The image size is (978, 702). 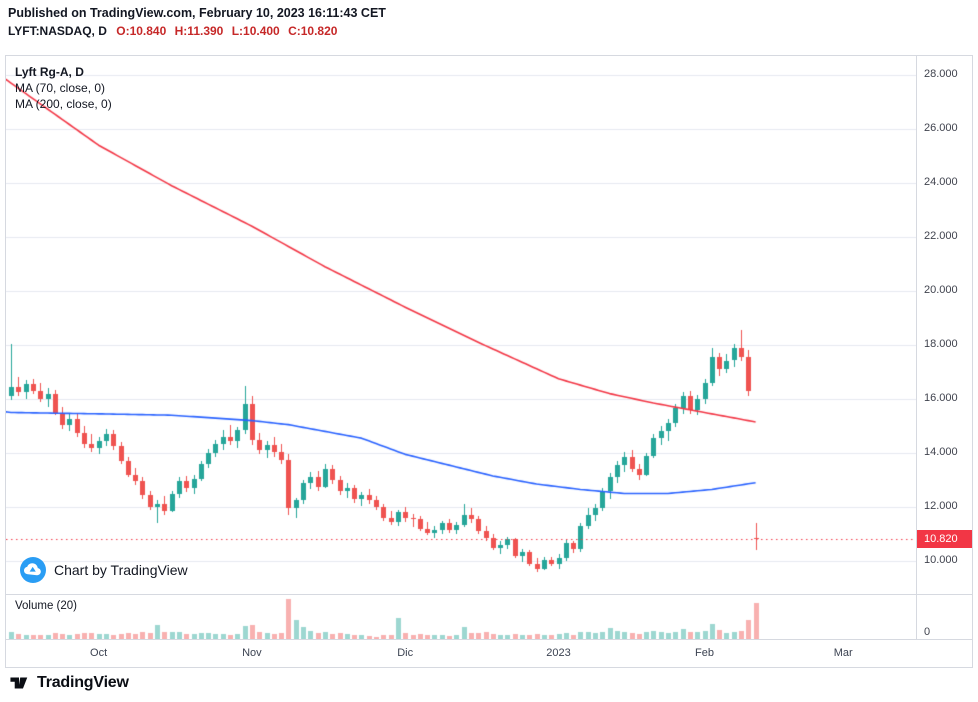 I want to click on time-axis: Oct Nov Dic 2023 Feb Mar, so click(x=489, y=653).